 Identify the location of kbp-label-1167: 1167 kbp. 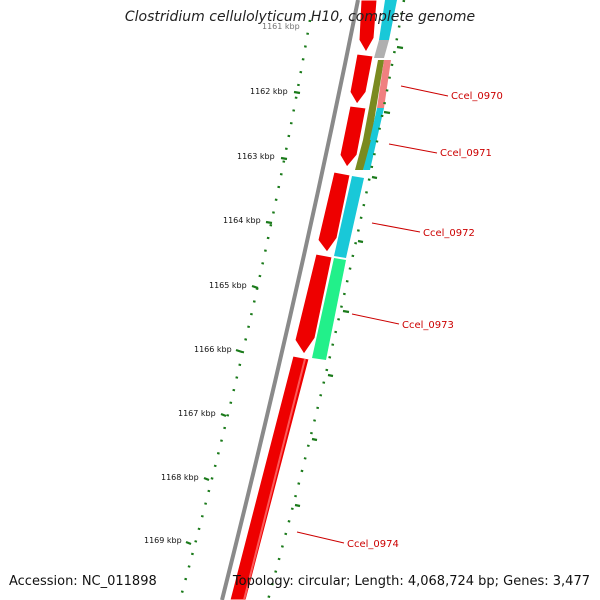
(197, 413).